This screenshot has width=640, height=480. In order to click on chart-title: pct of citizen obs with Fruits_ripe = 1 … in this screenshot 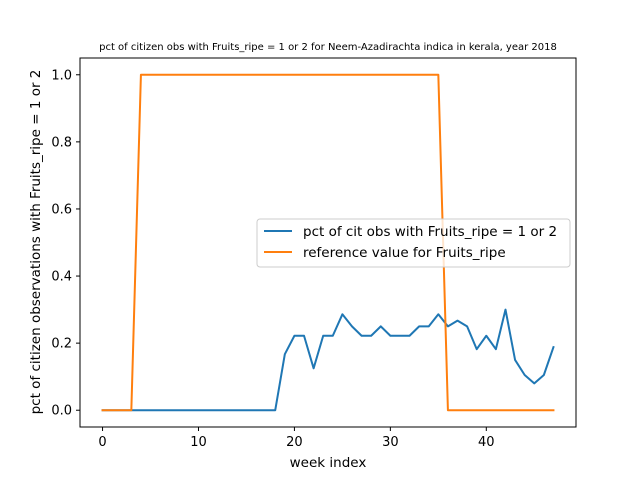, I will do `click(328, 47)`.